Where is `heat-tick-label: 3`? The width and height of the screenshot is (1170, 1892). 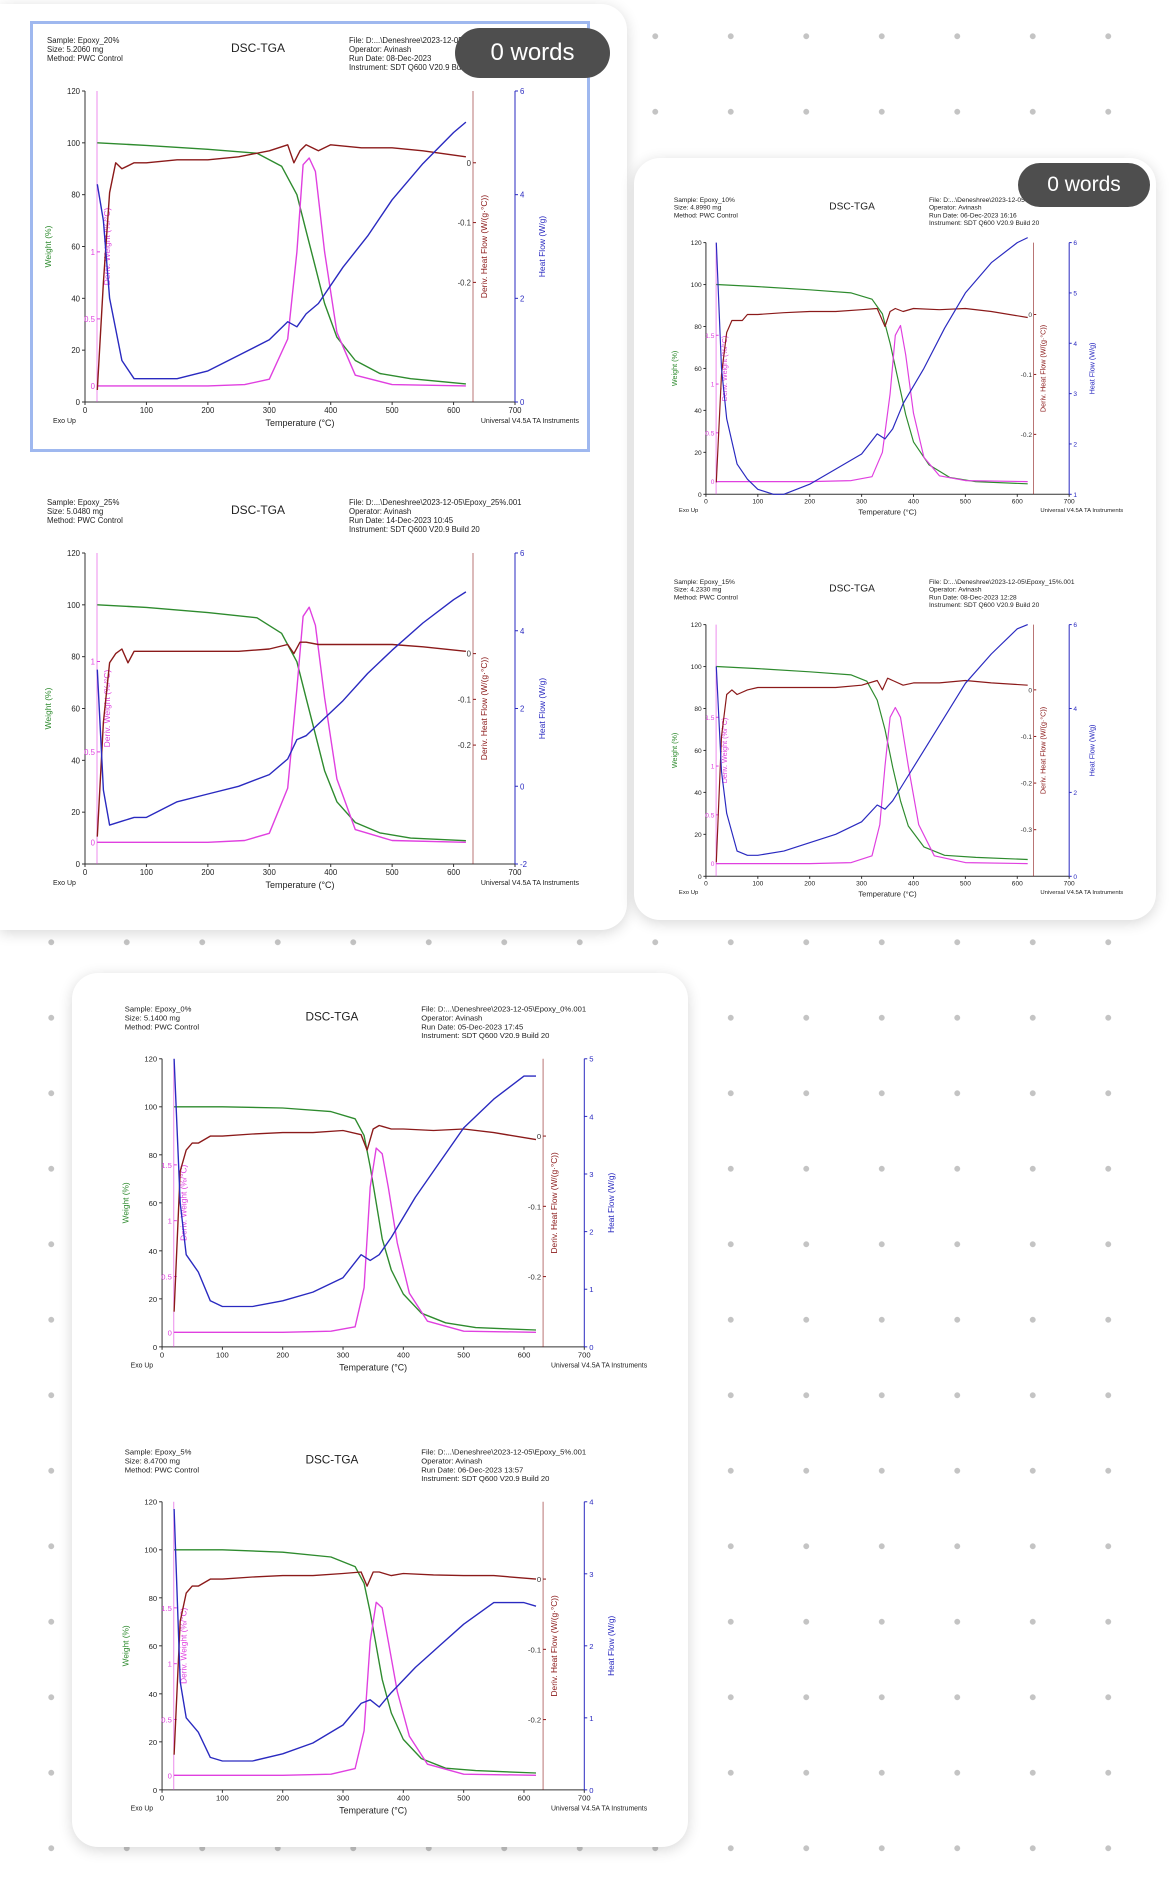
heat-tick-label: 3 is located at coordinates (591, 1174).